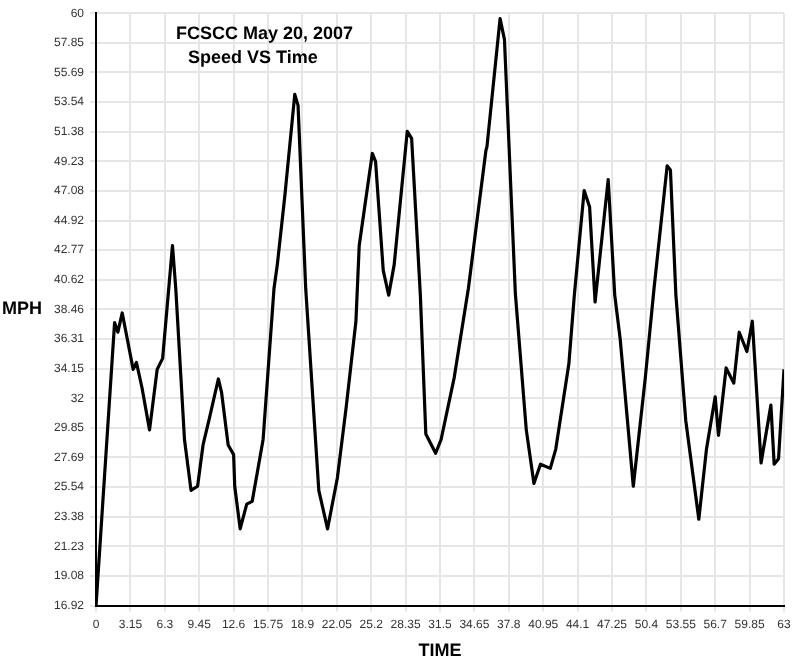  Describe the element at coordinates (22, 308) in the screenshot. I see `y-axis-title: MPH` at that location.